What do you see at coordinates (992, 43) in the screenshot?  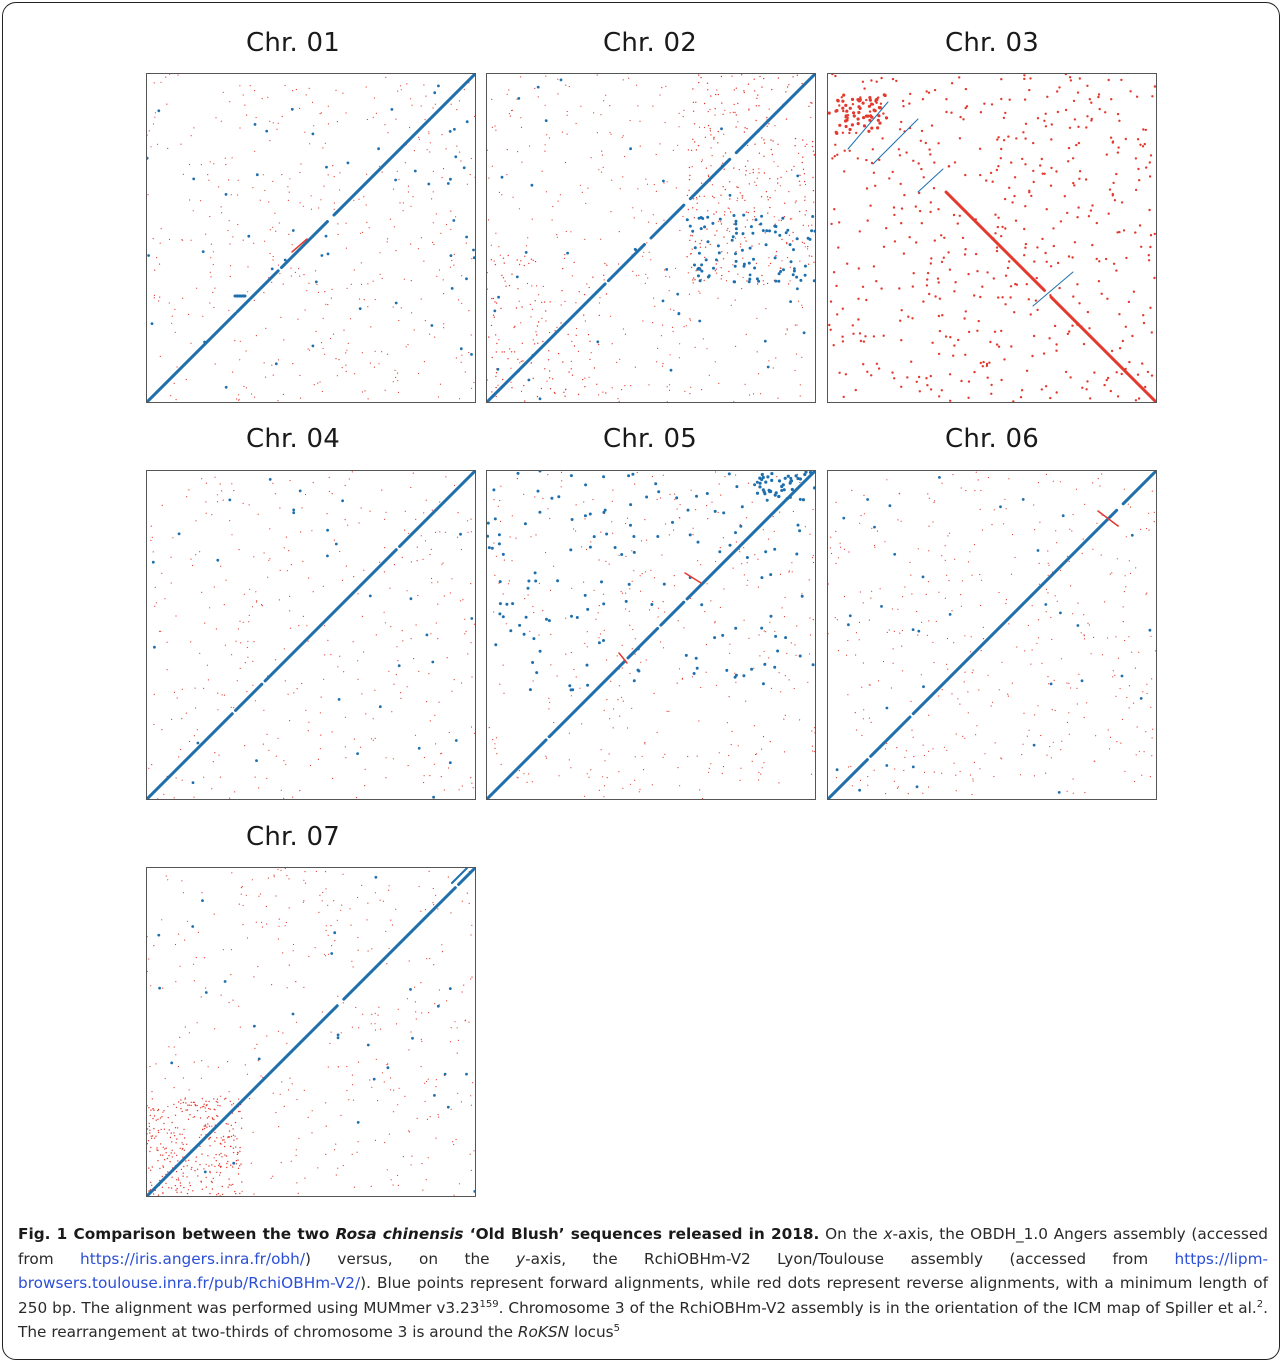 I see `panel-title-chr03: Chr. 03` at bounding box center [992, 43].